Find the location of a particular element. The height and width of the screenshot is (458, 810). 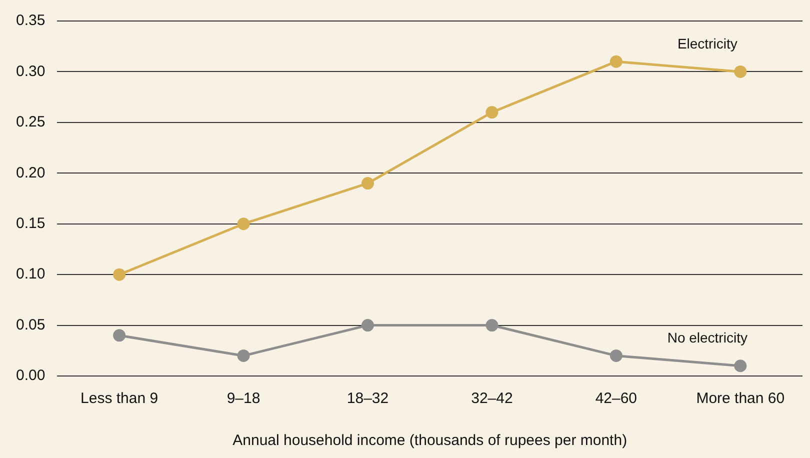

x-axis-title: Annual household income (thousands of rupees per month) is located at coordinates (430, 441).